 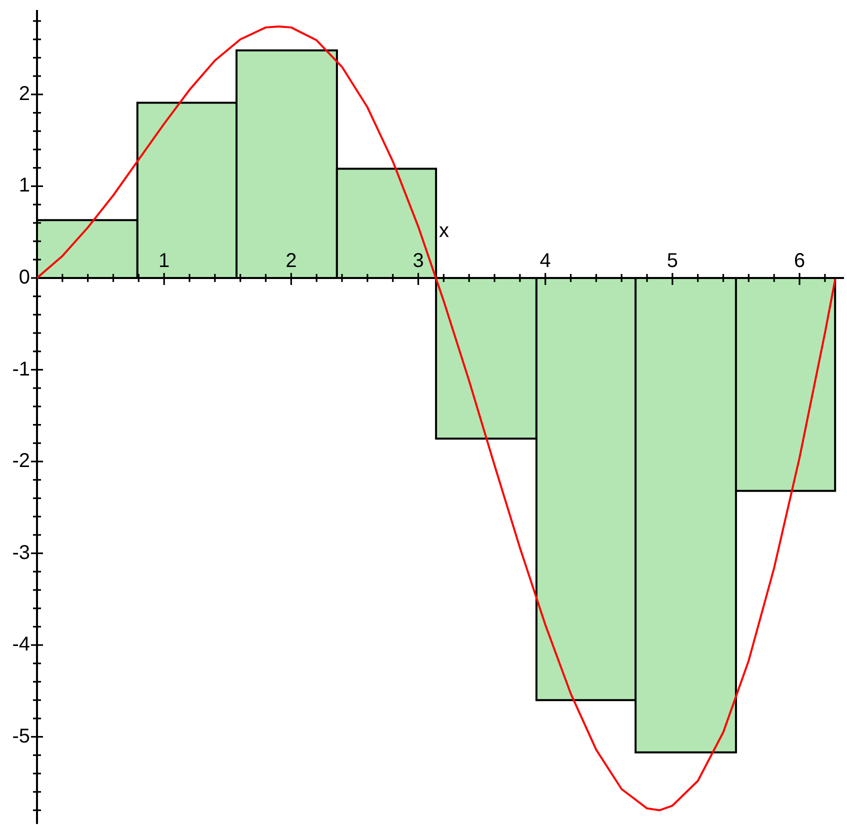 I want to click on x-axis-title: x, so click(x=444, y=231).